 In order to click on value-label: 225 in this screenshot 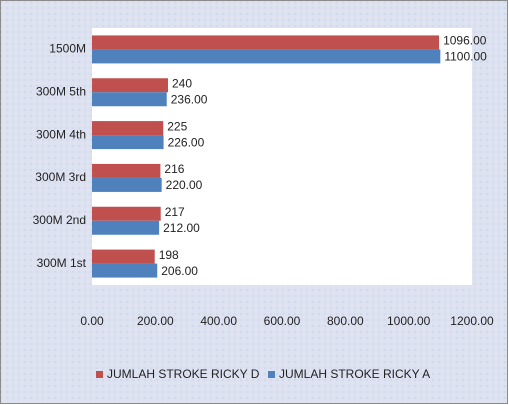, I will do `click(177, 126)`.